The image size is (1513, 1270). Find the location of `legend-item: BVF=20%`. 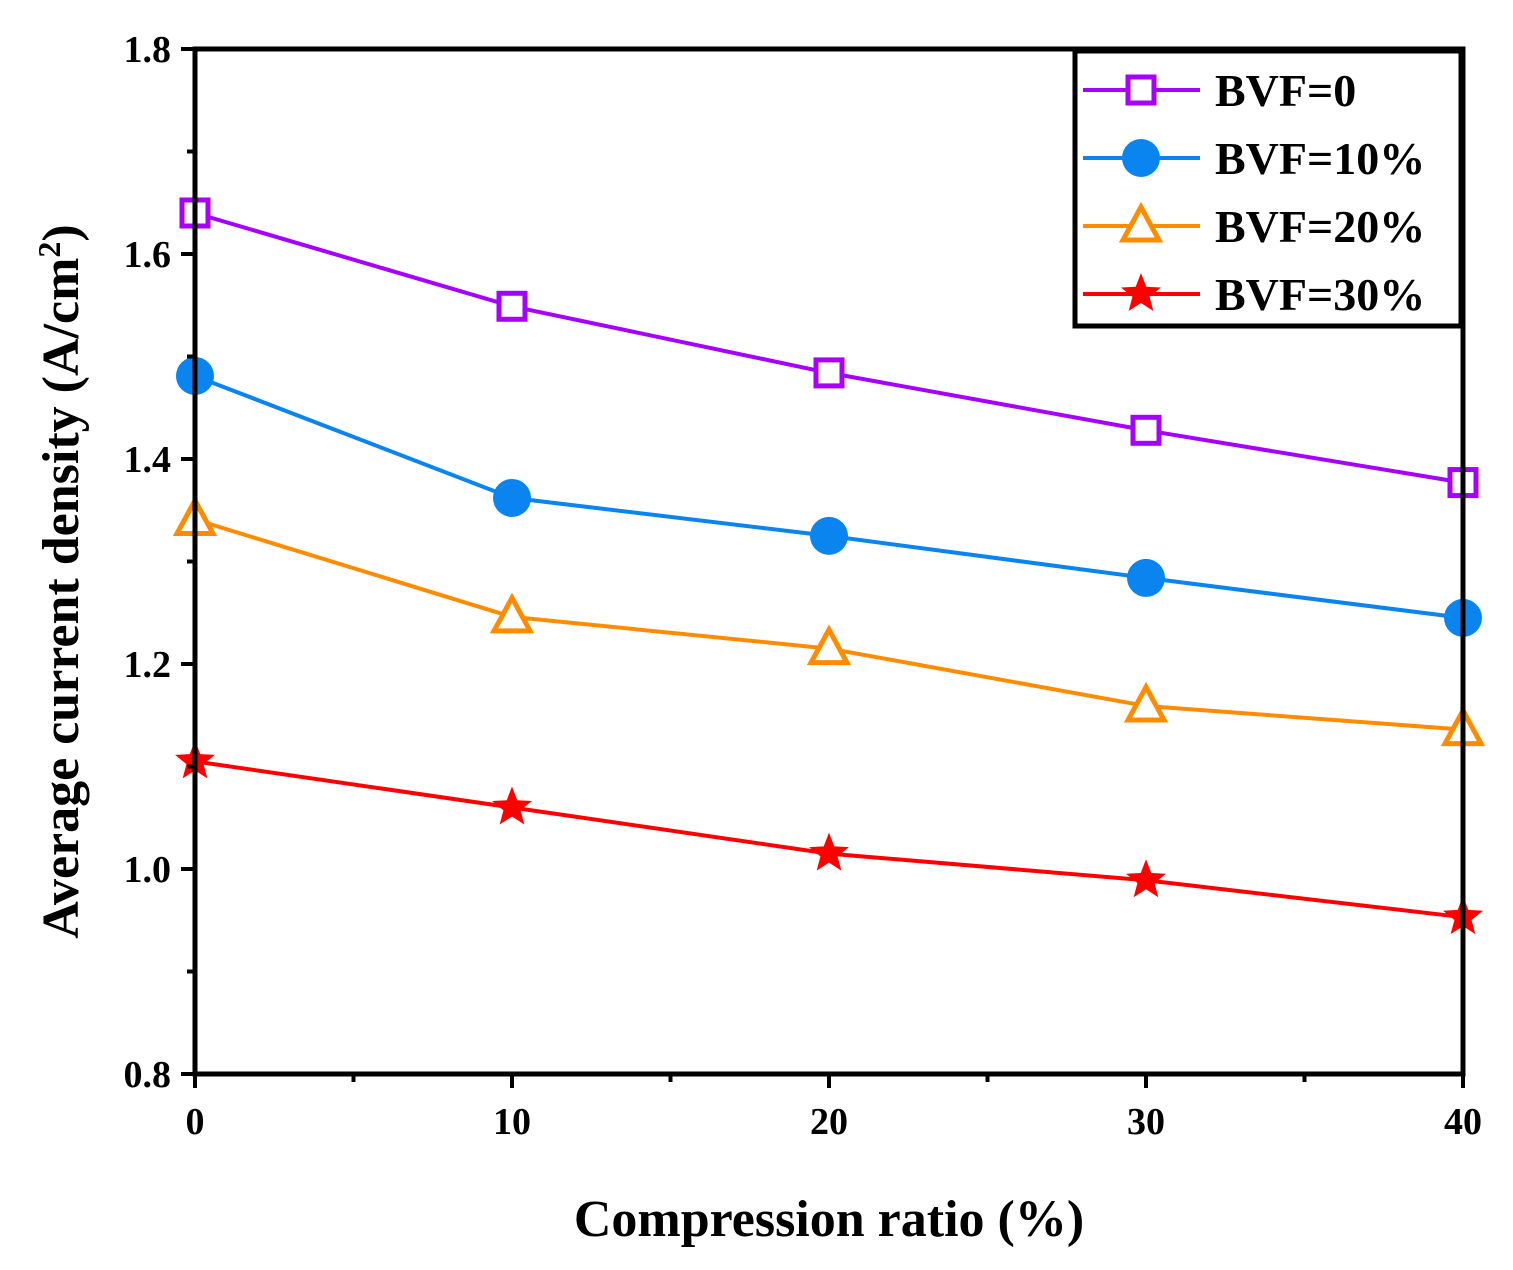

legend-item: BVF=20% is located at coordinates (1254, 226).